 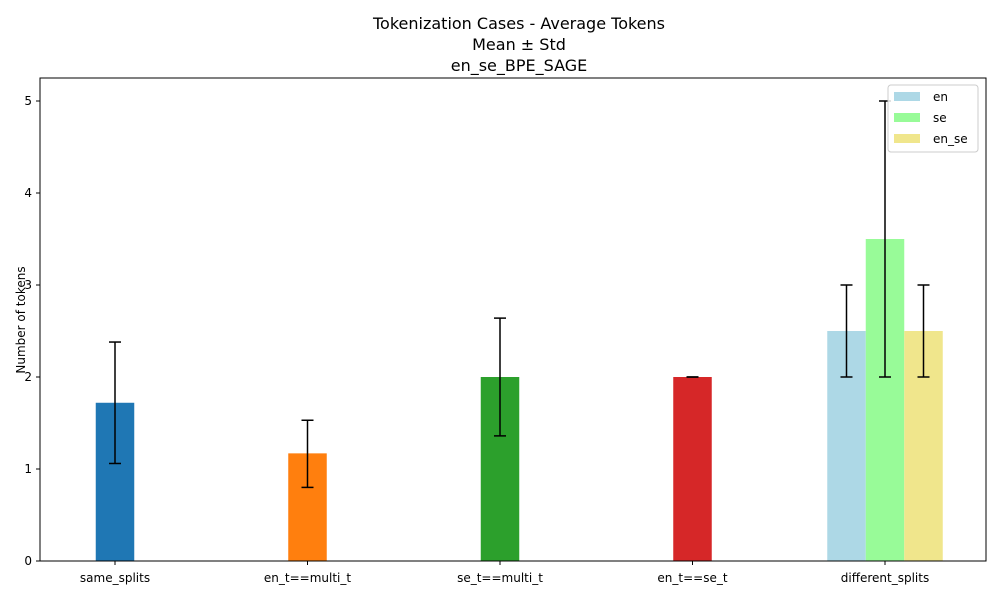 I want to click on x-tick-label: en_t==multi_t, so click(x=307, y=578).